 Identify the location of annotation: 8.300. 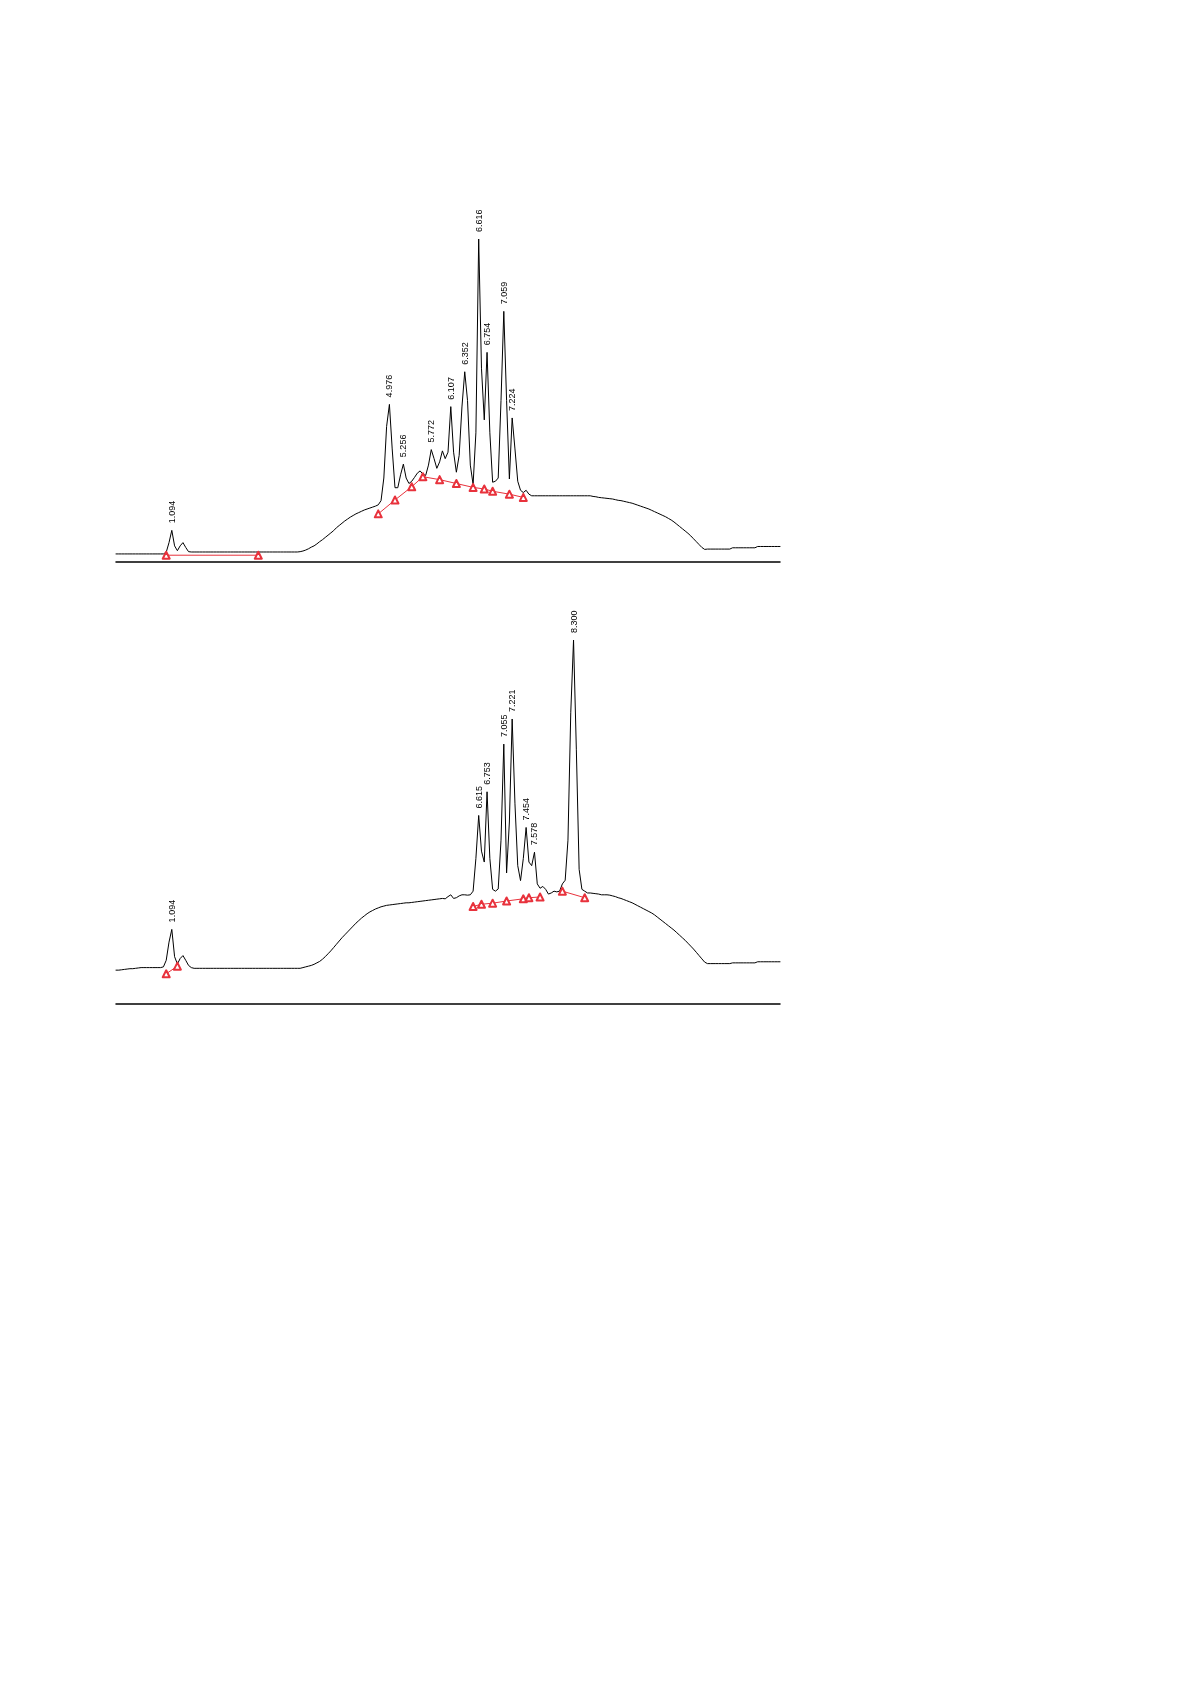
(573, 621).